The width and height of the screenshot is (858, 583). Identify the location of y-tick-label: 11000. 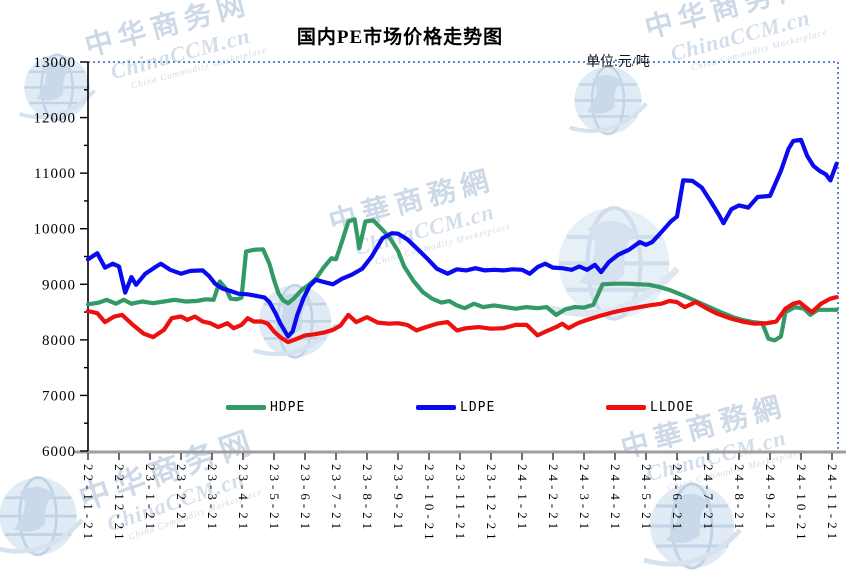
(55, 174).